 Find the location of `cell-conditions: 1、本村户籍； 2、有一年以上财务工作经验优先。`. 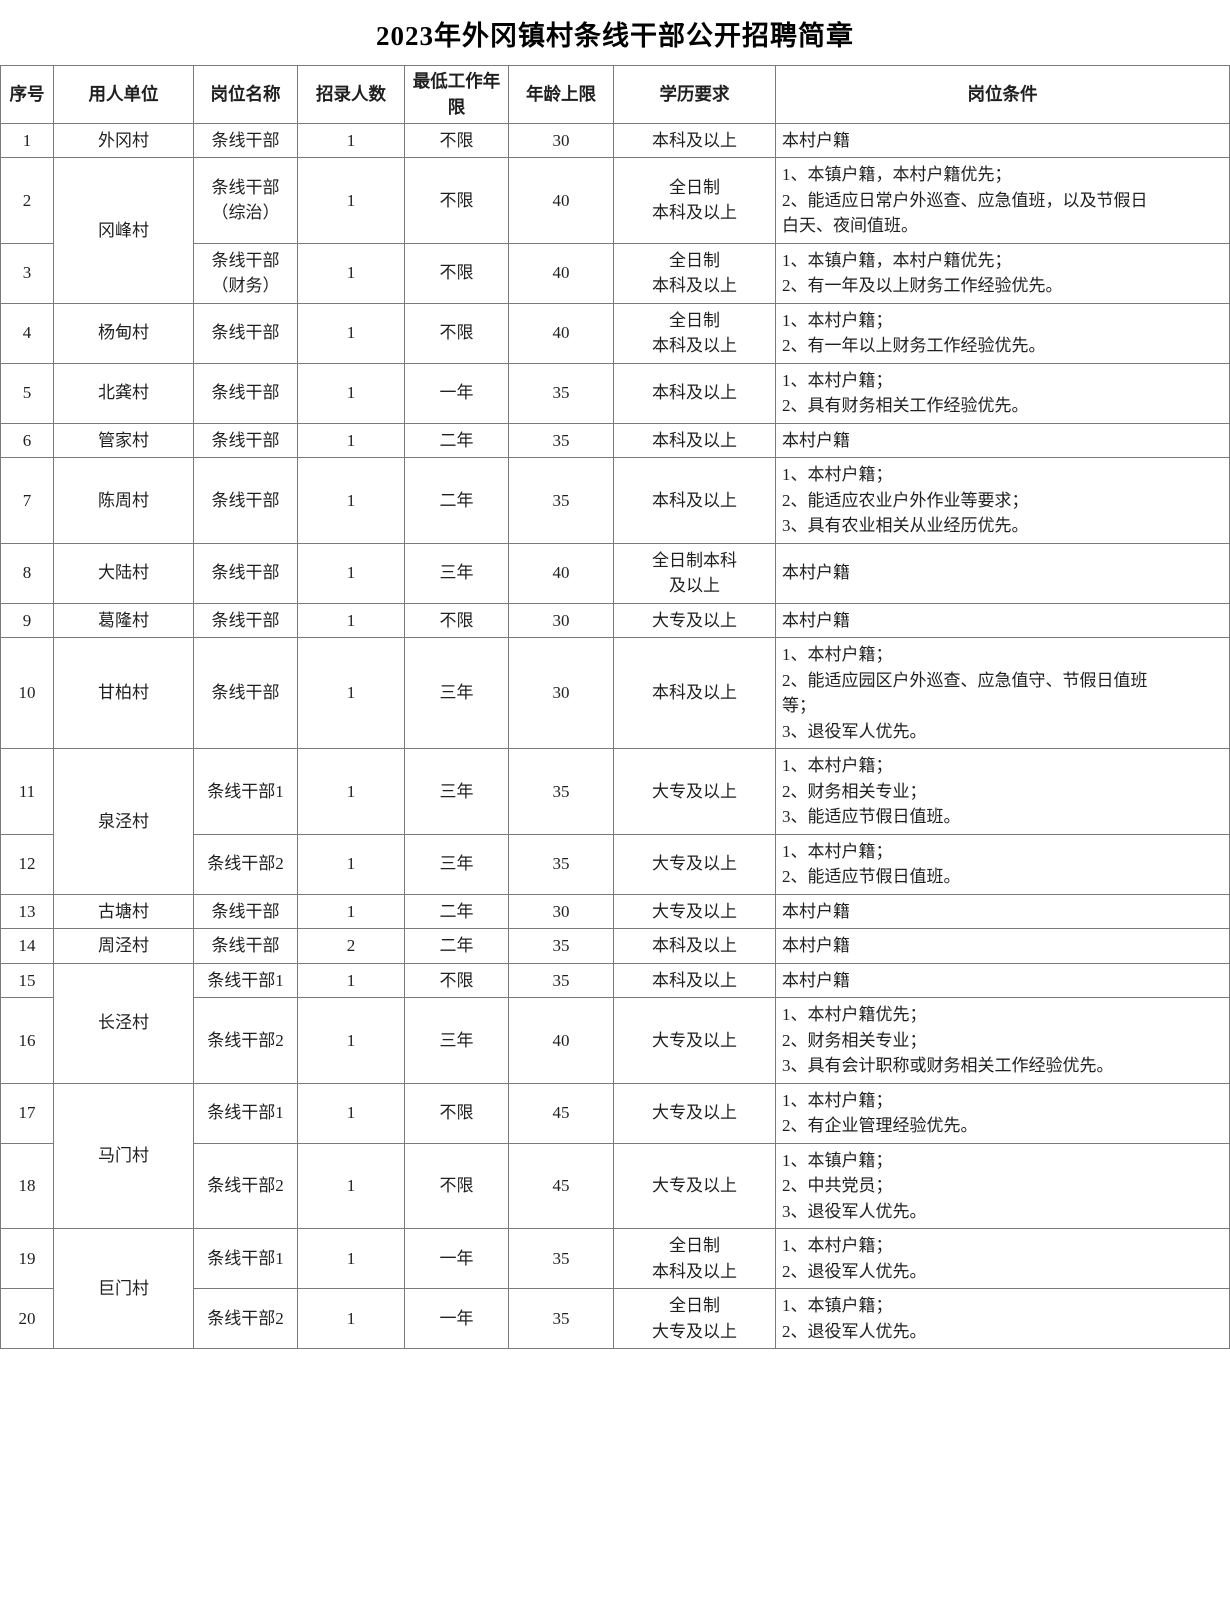

cell-conditions: 1、本村户籍； 2、有一年以上财务工作经验优先。 is located at coordinates (1002, 333).